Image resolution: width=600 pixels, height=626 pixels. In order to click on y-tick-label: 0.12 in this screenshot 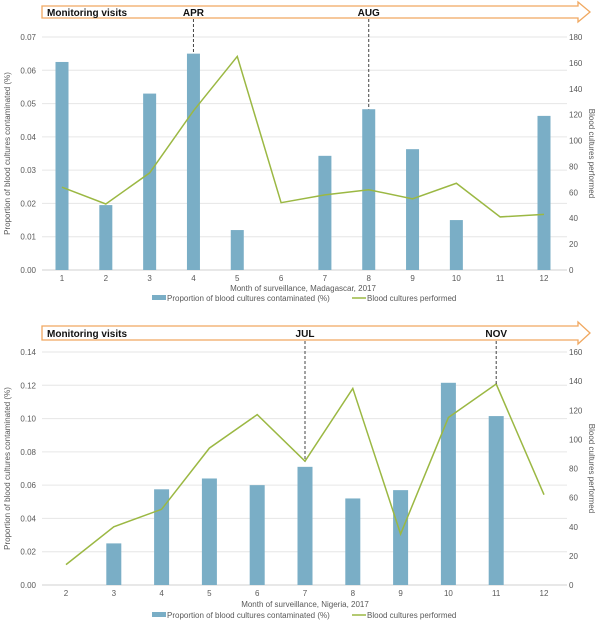, I will do `click(28, 385)`.